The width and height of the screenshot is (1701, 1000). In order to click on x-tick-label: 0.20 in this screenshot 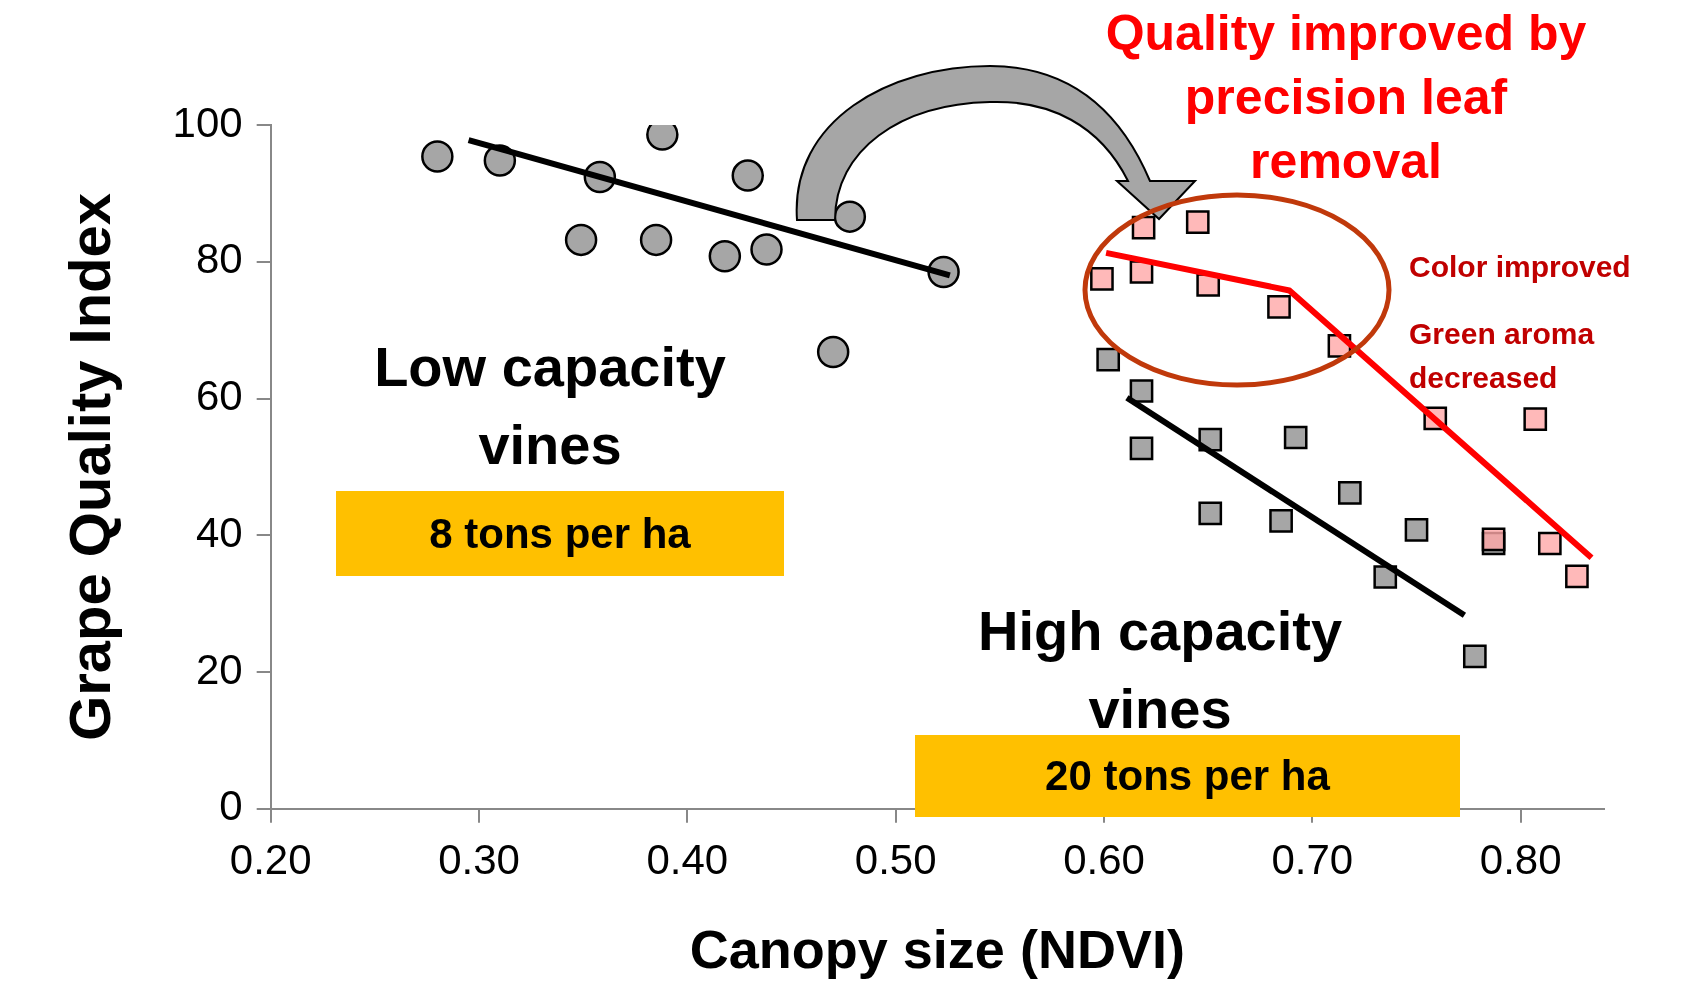, I will do `click(270, 859)`.